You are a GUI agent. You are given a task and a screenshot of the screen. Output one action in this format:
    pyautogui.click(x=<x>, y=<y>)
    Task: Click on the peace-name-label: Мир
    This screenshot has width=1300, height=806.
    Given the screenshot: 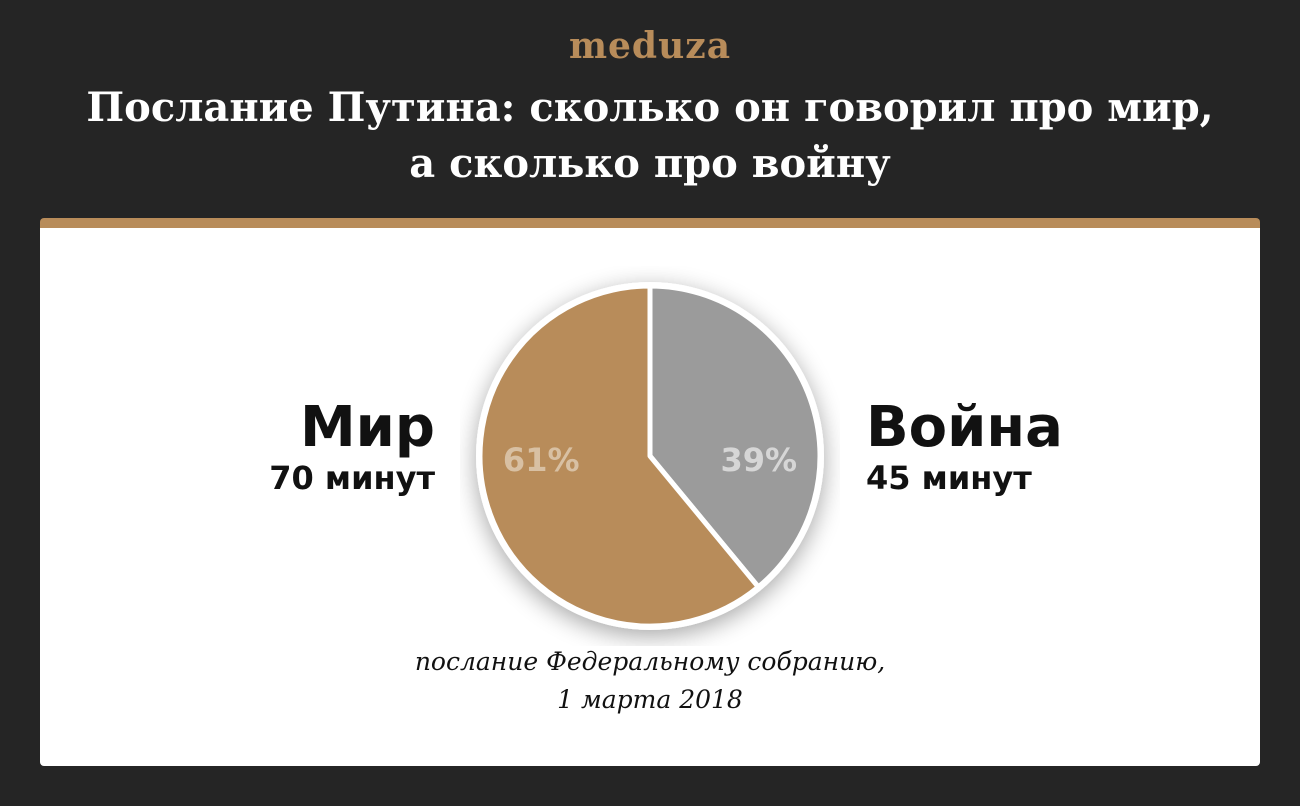 What is the action you would take?
    pyautogui.click(x=367, y=427)
    